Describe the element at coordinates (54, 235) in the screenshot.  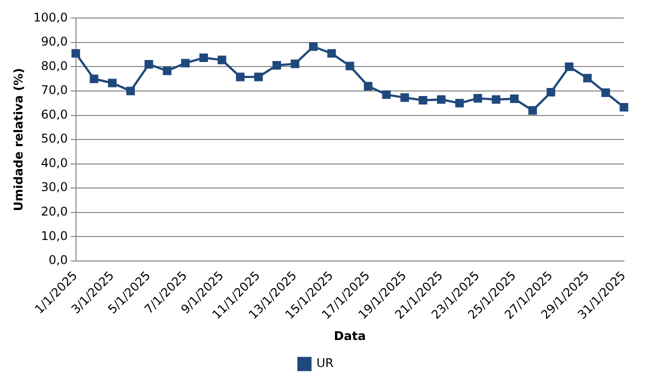
I see `y-tick-label: 10,0` at that location.